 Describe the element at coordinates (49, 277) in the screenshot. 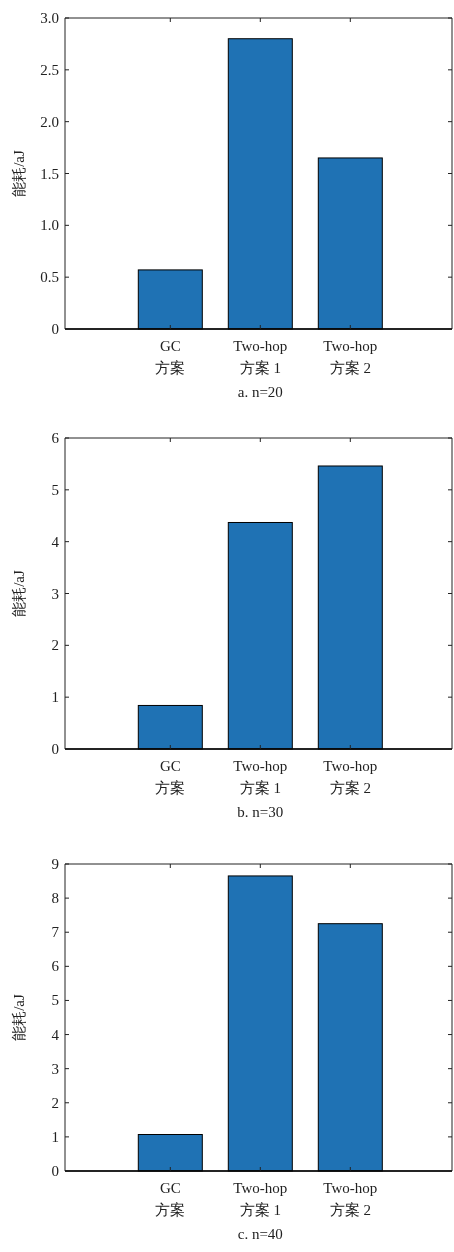

I see `y-tick-label: 0.5` at that location.